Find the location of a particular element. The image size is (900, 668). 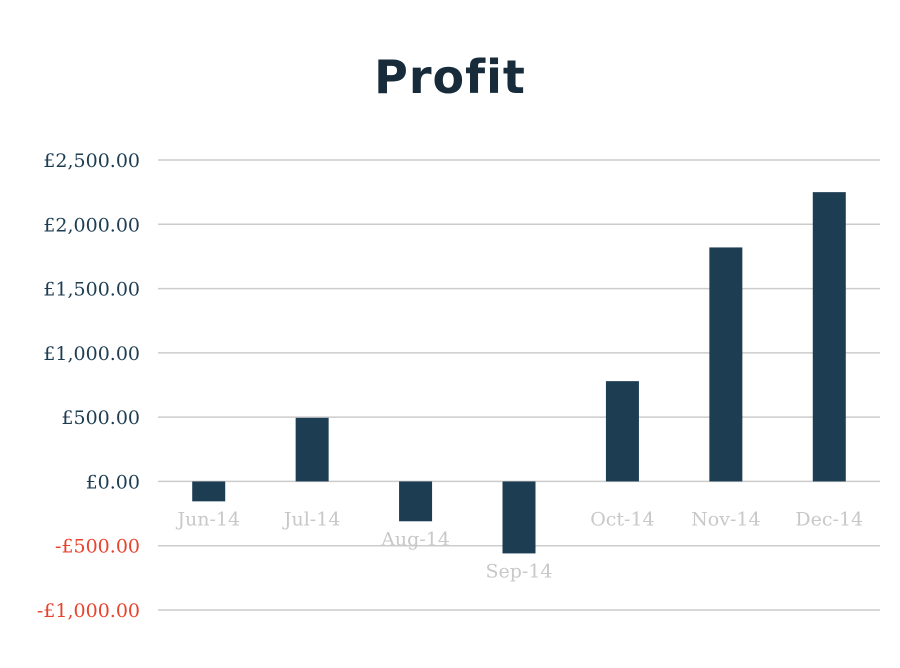

y-tick-label: -£500.00 is located at coordinates (97, 547).